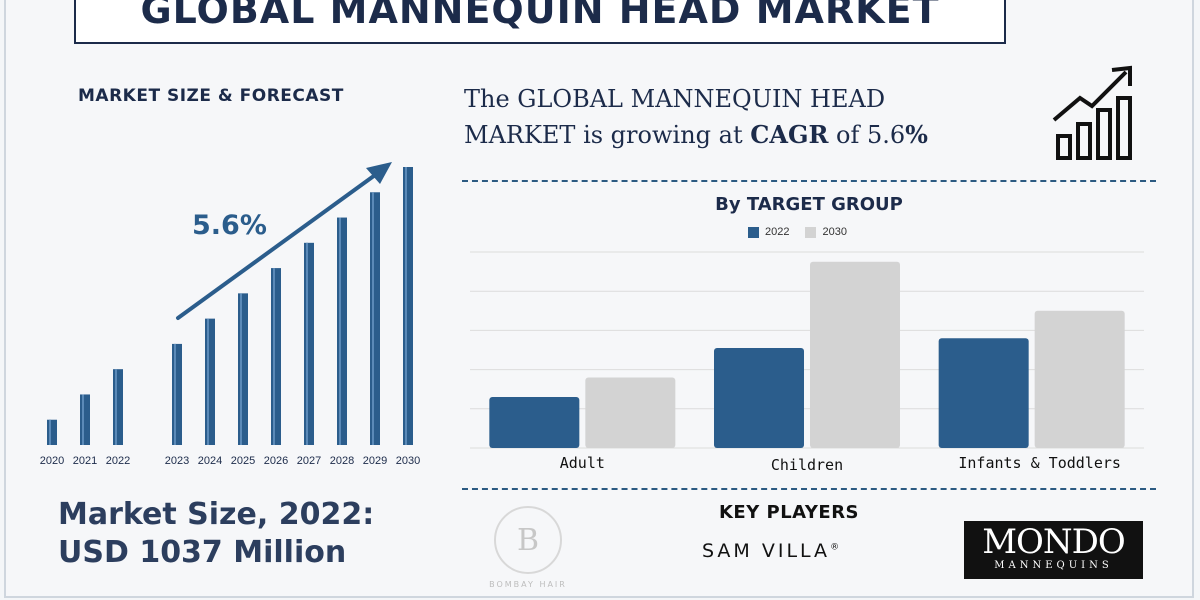  I want to click on forecast-tick-label: 2026, so click(276, 461).